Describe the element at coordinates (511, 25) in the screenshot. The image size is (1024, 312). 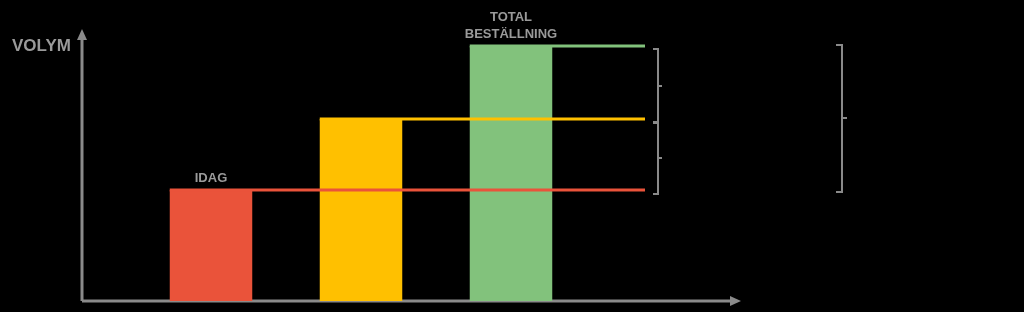
I see `x-tick-label: TOTAL BESTÄLLNING` at that location.